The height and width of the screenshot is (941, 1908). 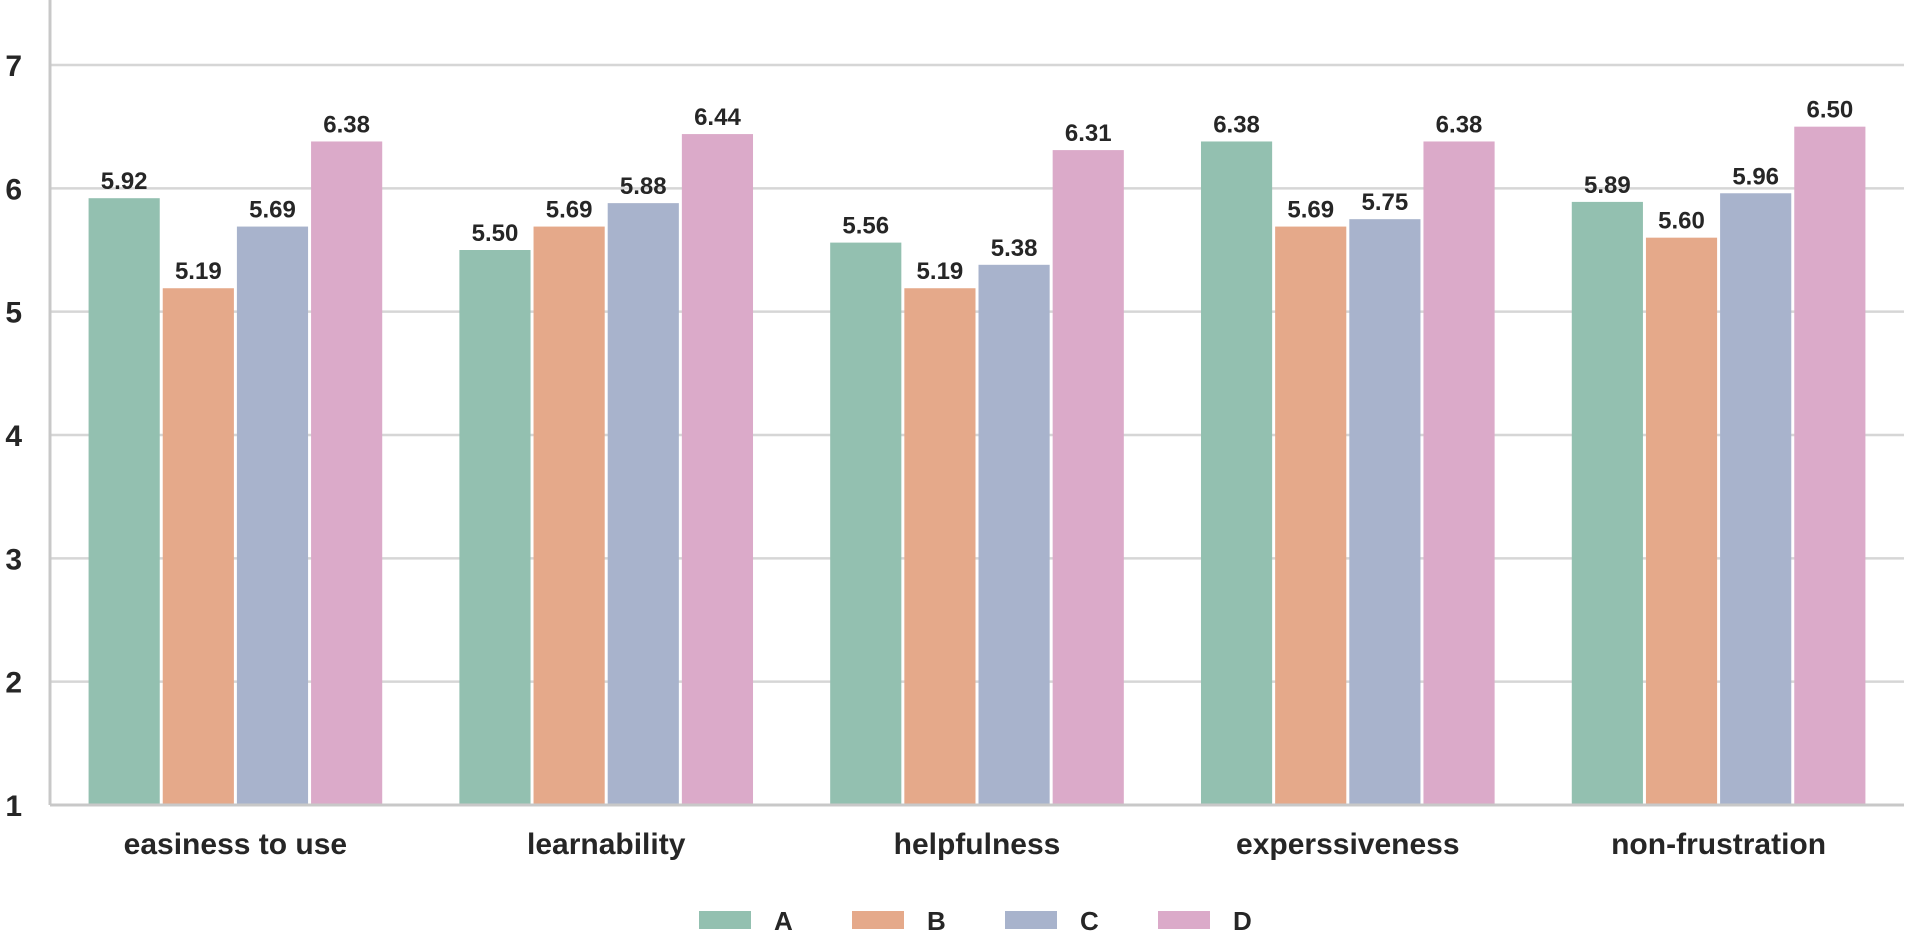 What do you see at coordinates (725, 920) in the screenshot?
I see `legend-swatch-a` at bounding box center [725, 920].